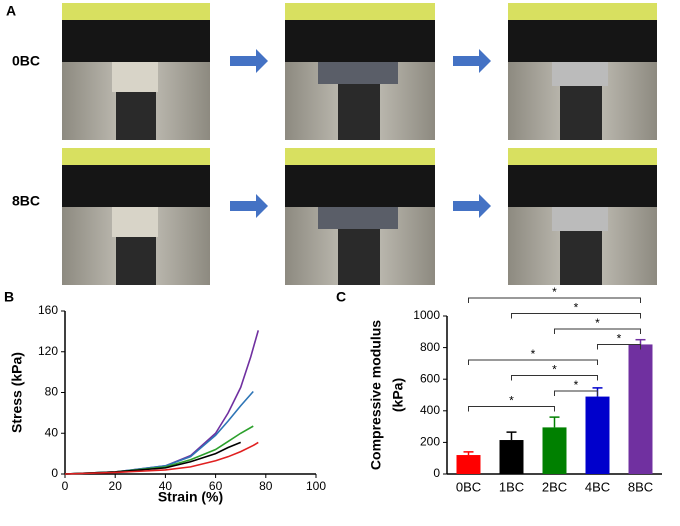 The height and width of the screenshot is (526, 680). Describe the element at coordinates (48, 351) in the screenshot. I see `y-tick-label: 120` at that location.